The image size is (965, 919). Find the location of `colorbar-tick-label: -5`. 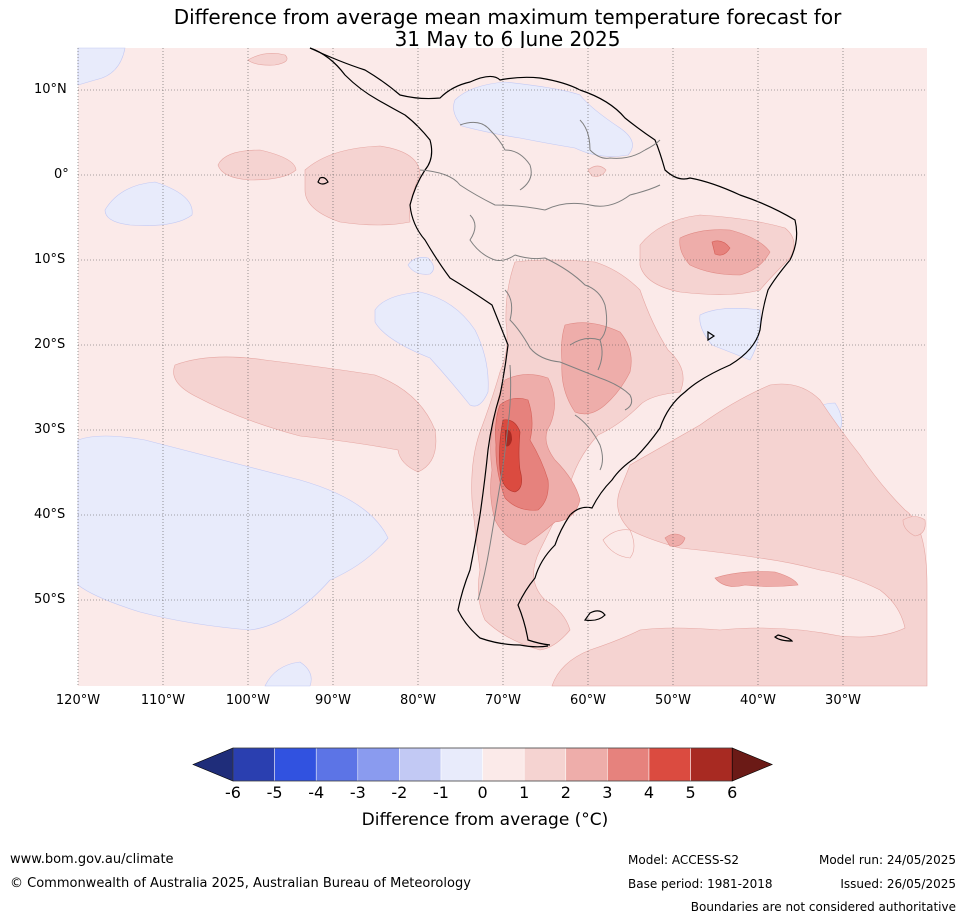

colorbar-tick-label: -5 is located at coordinates (274, 792).